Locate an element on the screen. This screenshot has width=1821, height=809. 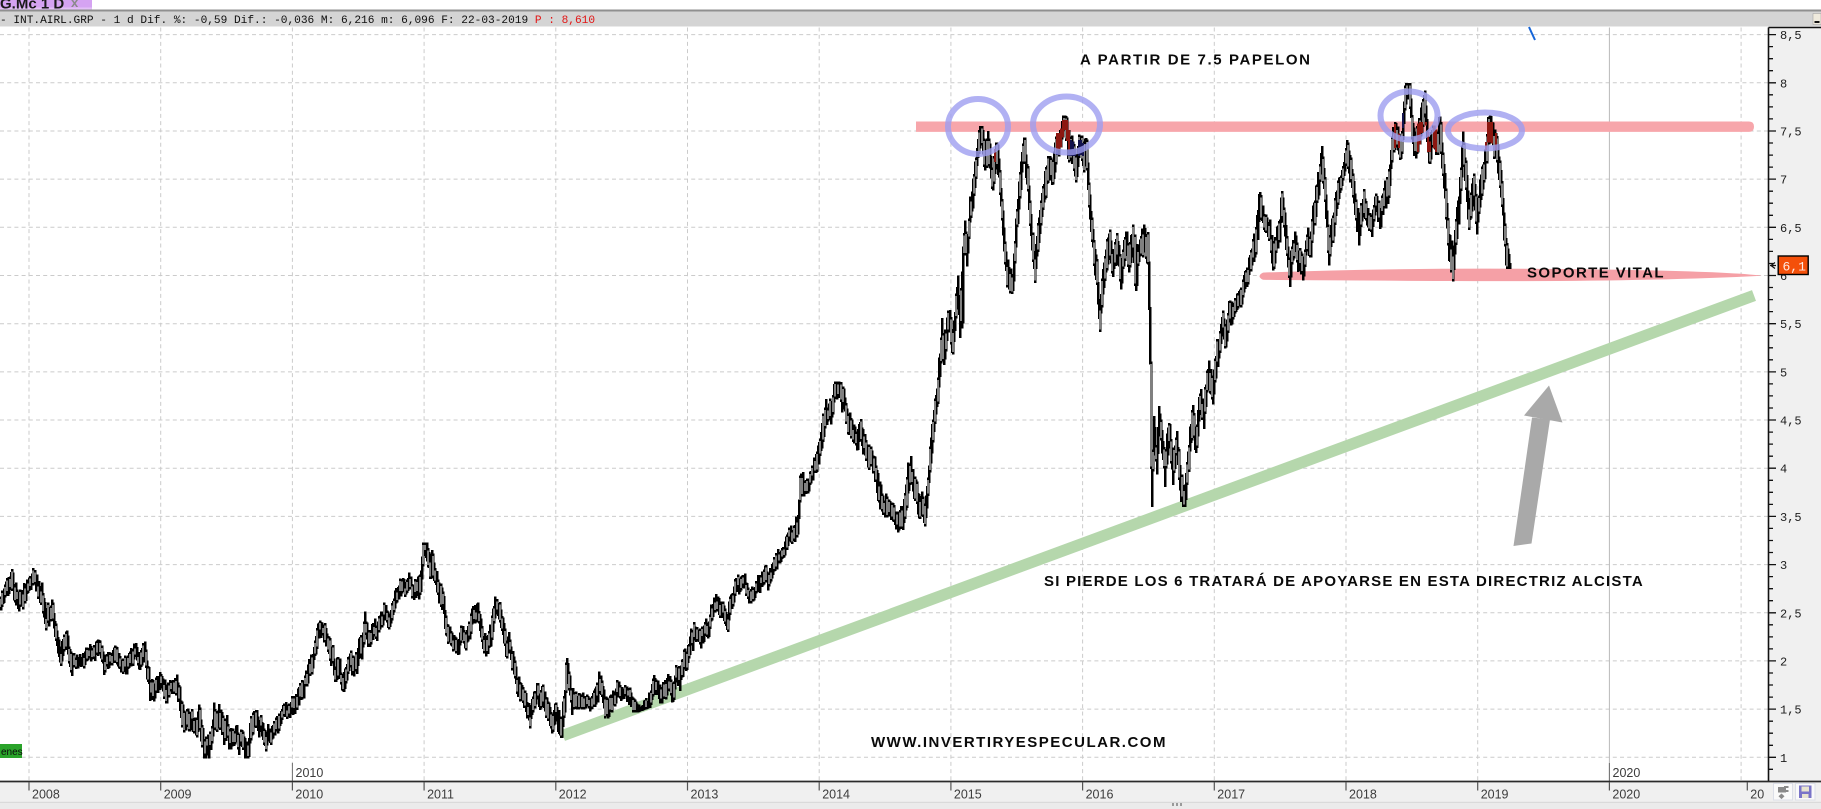
svg-text: G.Mc 1 D is located at coordinates (32, 6).